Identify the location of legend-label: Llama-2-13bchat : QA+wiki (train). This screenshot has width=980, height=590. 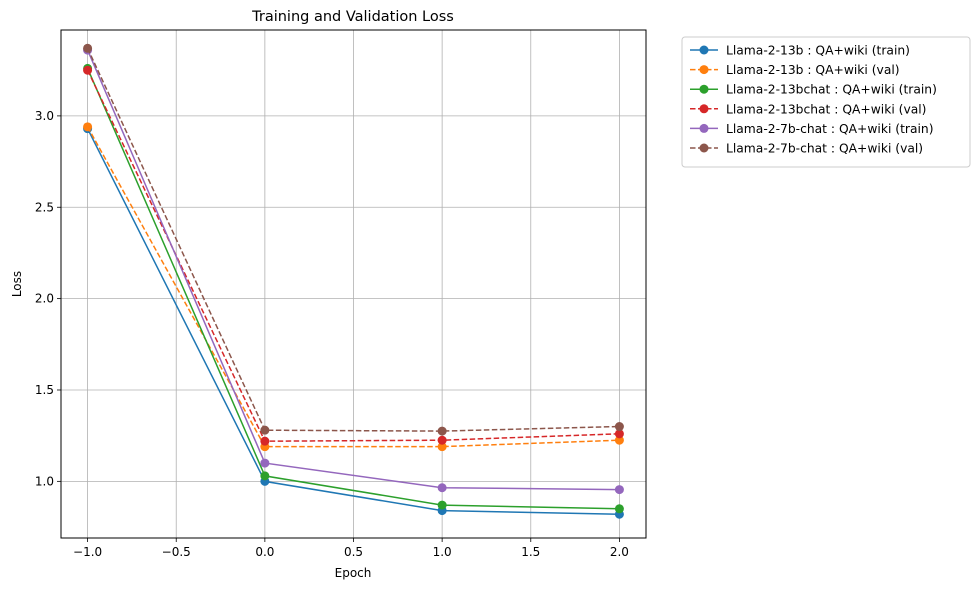
(831, 90).